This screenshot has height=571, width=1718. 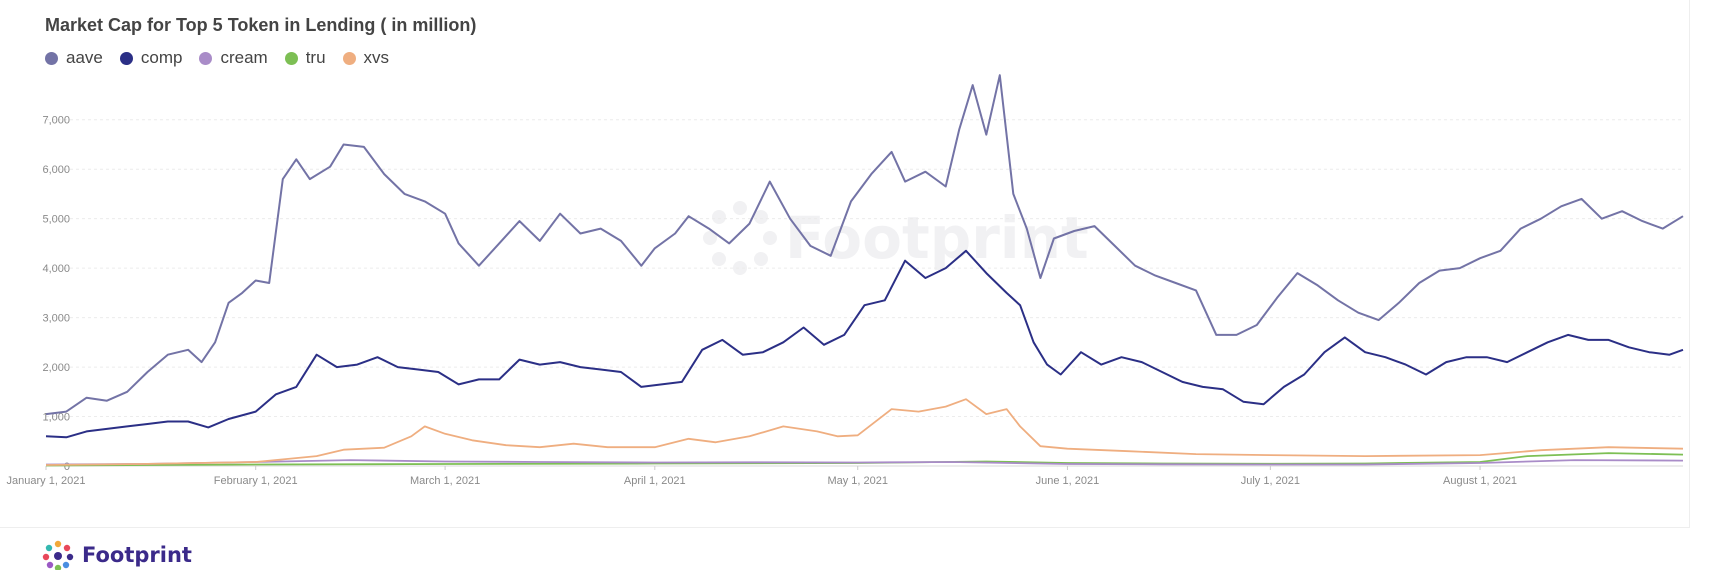 I want to click on legend-item-tru: tru, so click(x=305, y=58).